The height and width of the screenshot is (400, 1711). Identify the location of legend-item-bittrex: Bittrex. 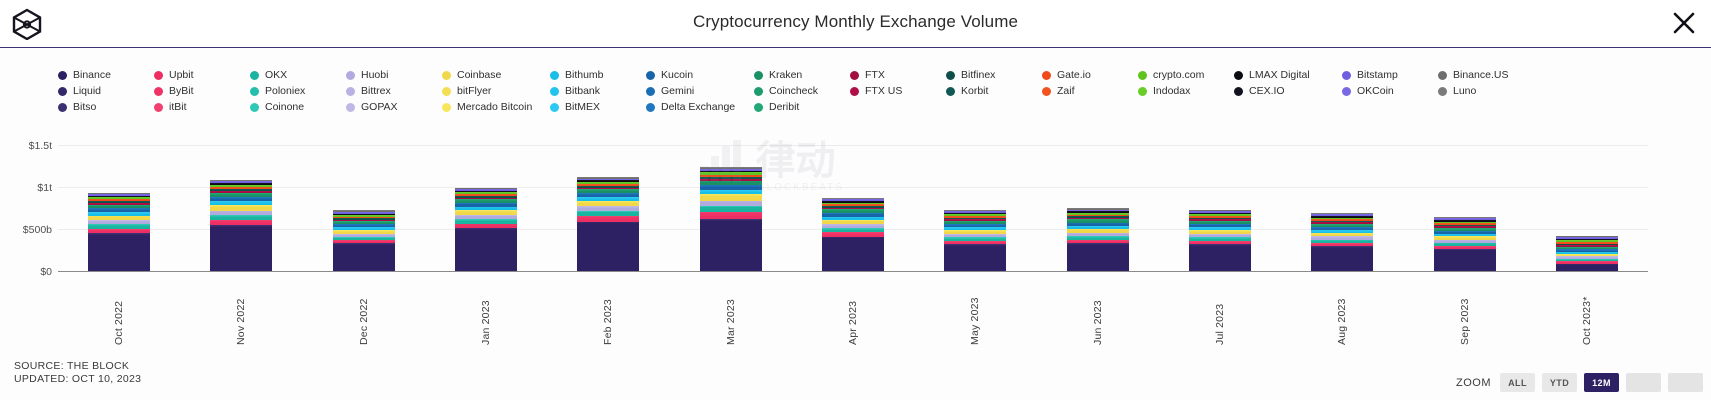
(394, 91).